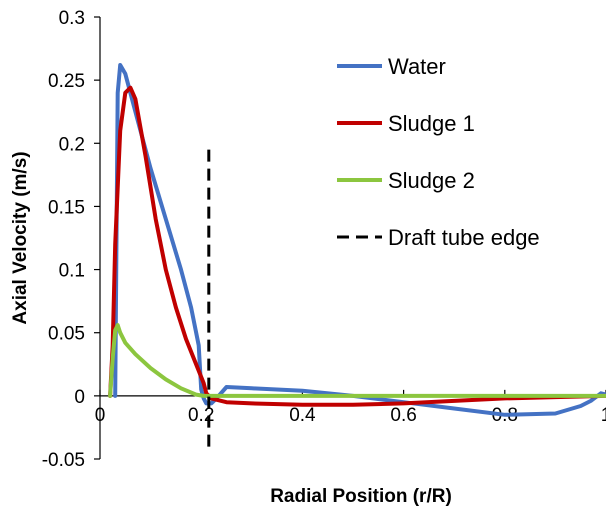 The height and width of the screenshot is (511, 606). What do you see at coordinates (438, 152) in the screenshot?
I see `legend: Water Sludge 1 Sludge 2 Draft tube edge` at bounding box center [438, 152].